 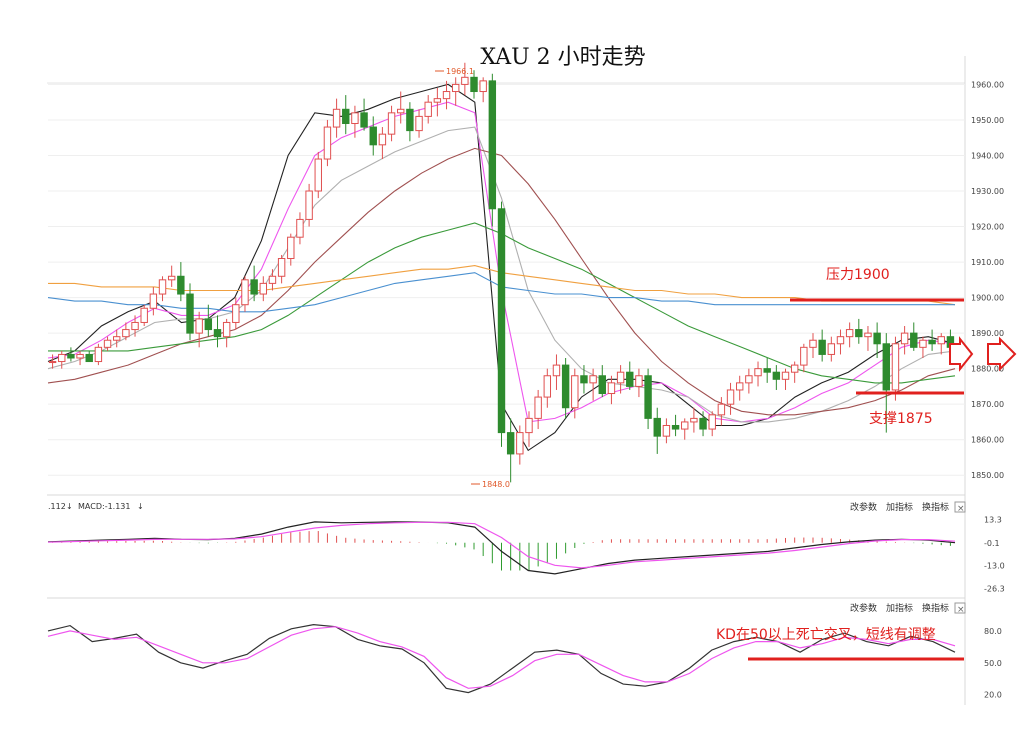 I want to click on kd-buttons: 改参数 加指标 换指标 ×, so click(x=908, y=608).